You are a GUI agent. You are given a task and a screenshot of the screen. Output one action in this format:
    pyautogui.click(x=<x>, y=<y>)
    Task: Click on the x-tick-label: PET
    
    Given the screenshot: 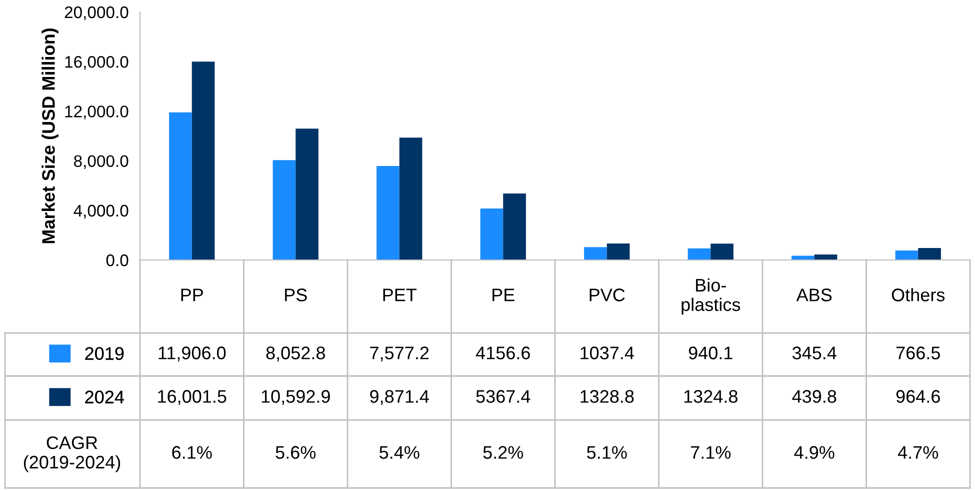 What is the action you would take?
    pyautogui.click(x=400, y=295)
    